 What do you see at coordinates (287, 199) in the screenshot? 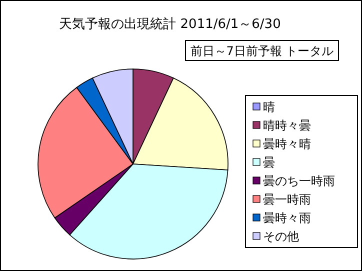
I see `legend-label: 曇一時雨` at bounding box center [287, 199].